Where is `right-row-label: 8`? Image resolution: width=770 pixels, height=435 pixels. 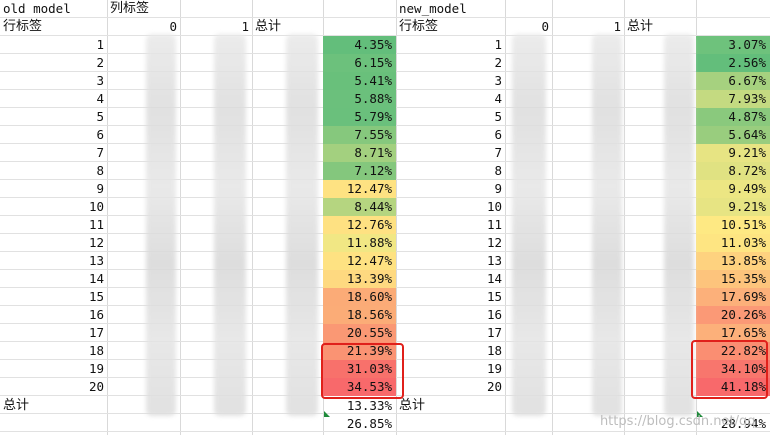 right-row-label: 8 is located at coordinates (498, 170).